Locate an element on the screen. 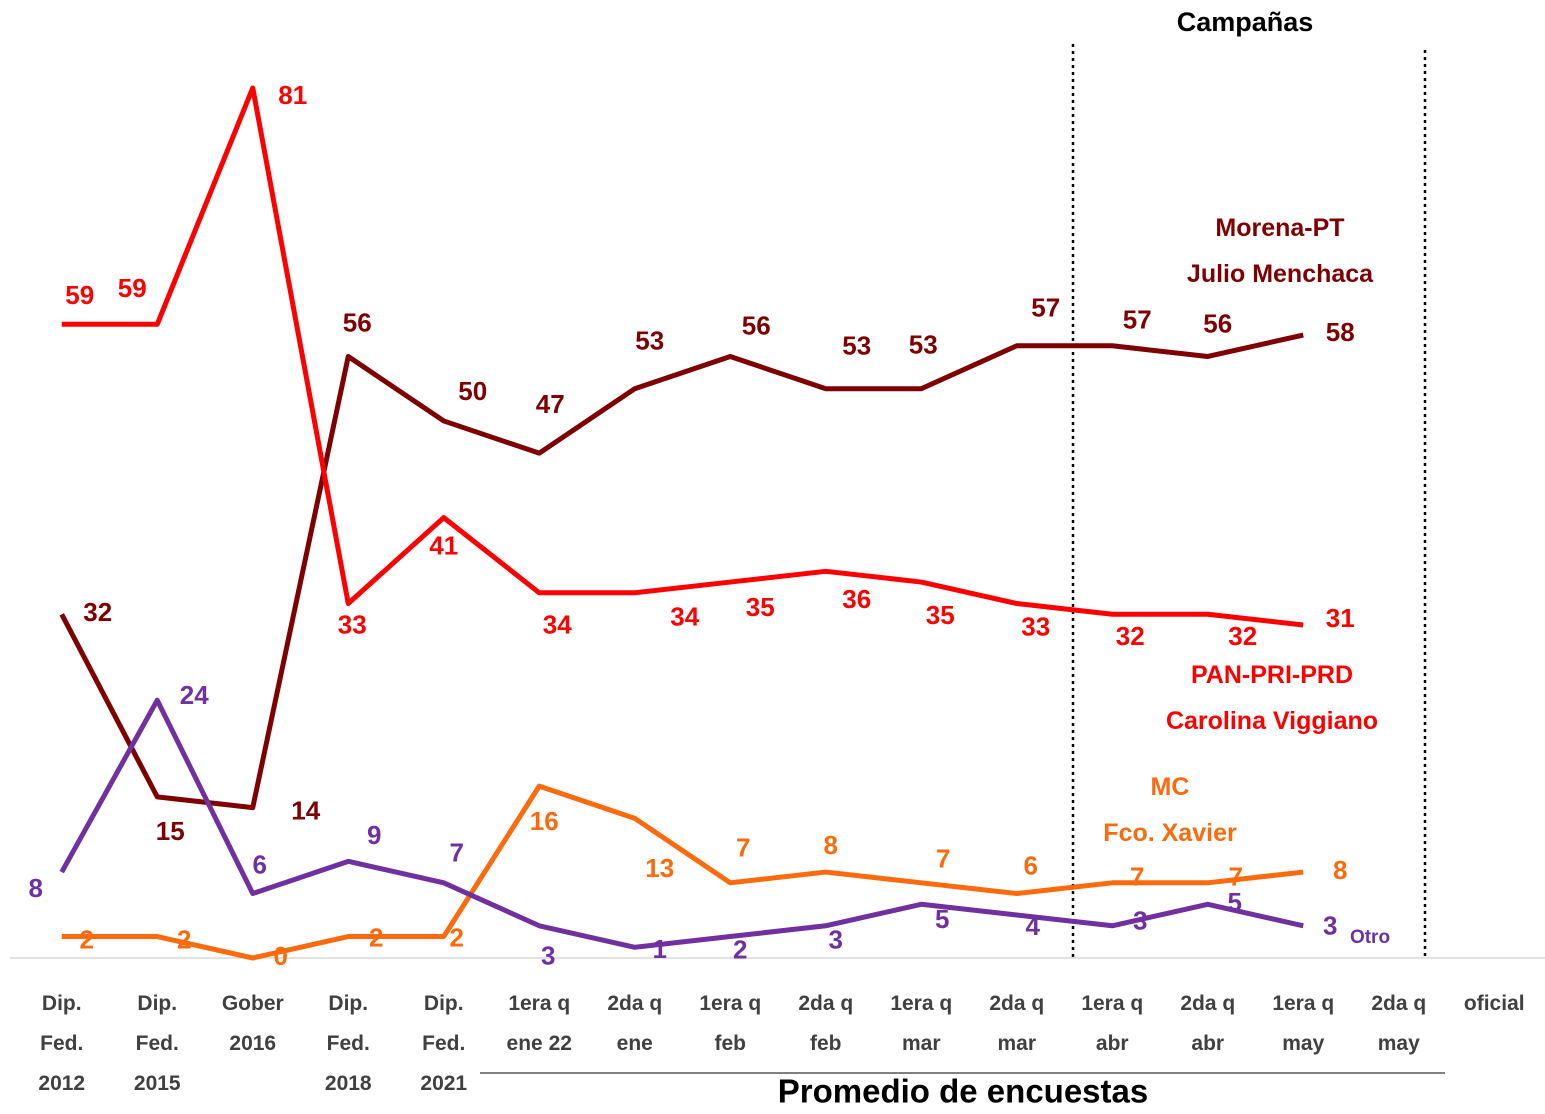  x-tick-label: 1era q abr is located at coordinates (1112, 1023).